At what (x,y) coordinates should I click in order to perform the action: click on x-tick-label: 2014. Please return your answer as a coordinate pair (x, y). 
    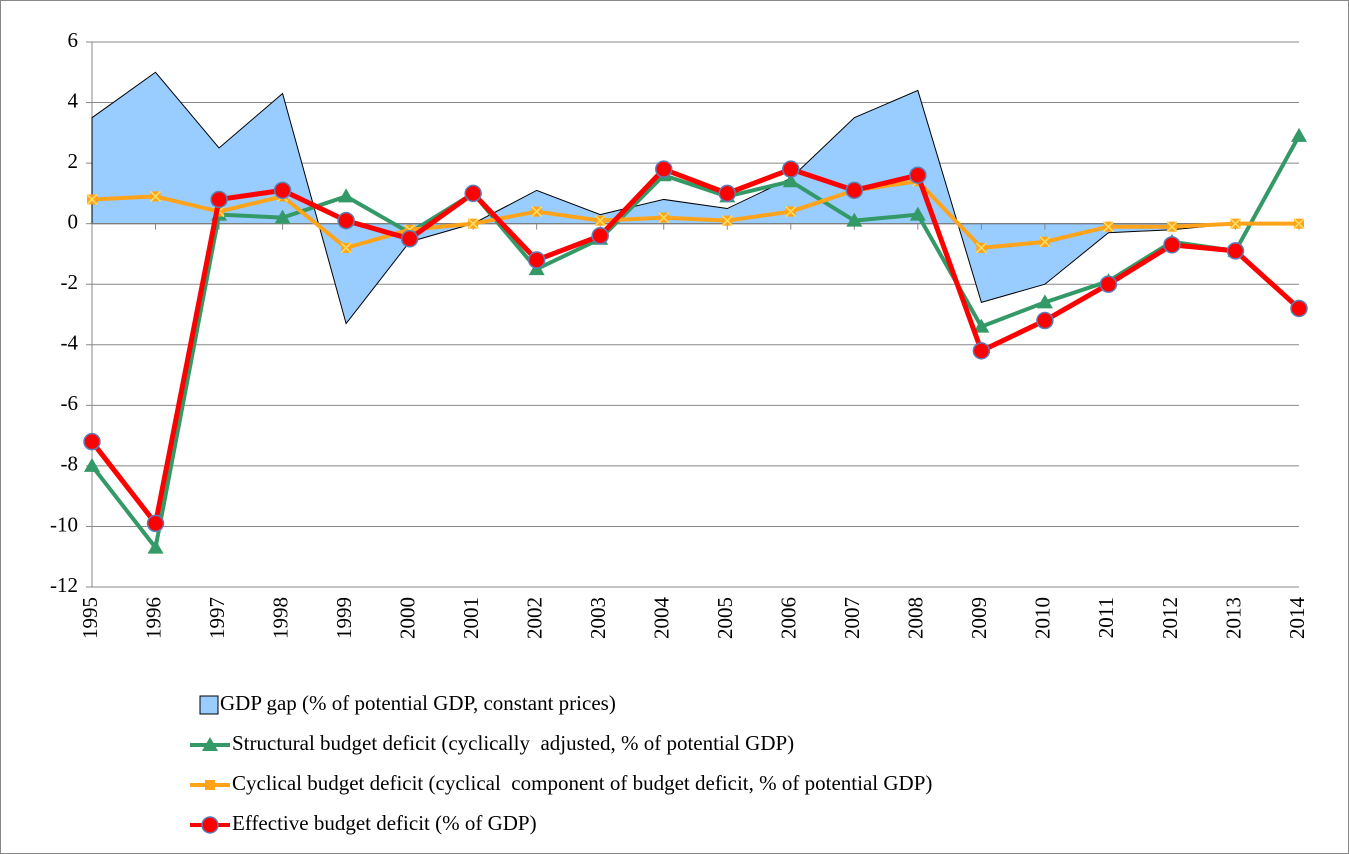
    Looking at the image, I should click on (1297, 618).